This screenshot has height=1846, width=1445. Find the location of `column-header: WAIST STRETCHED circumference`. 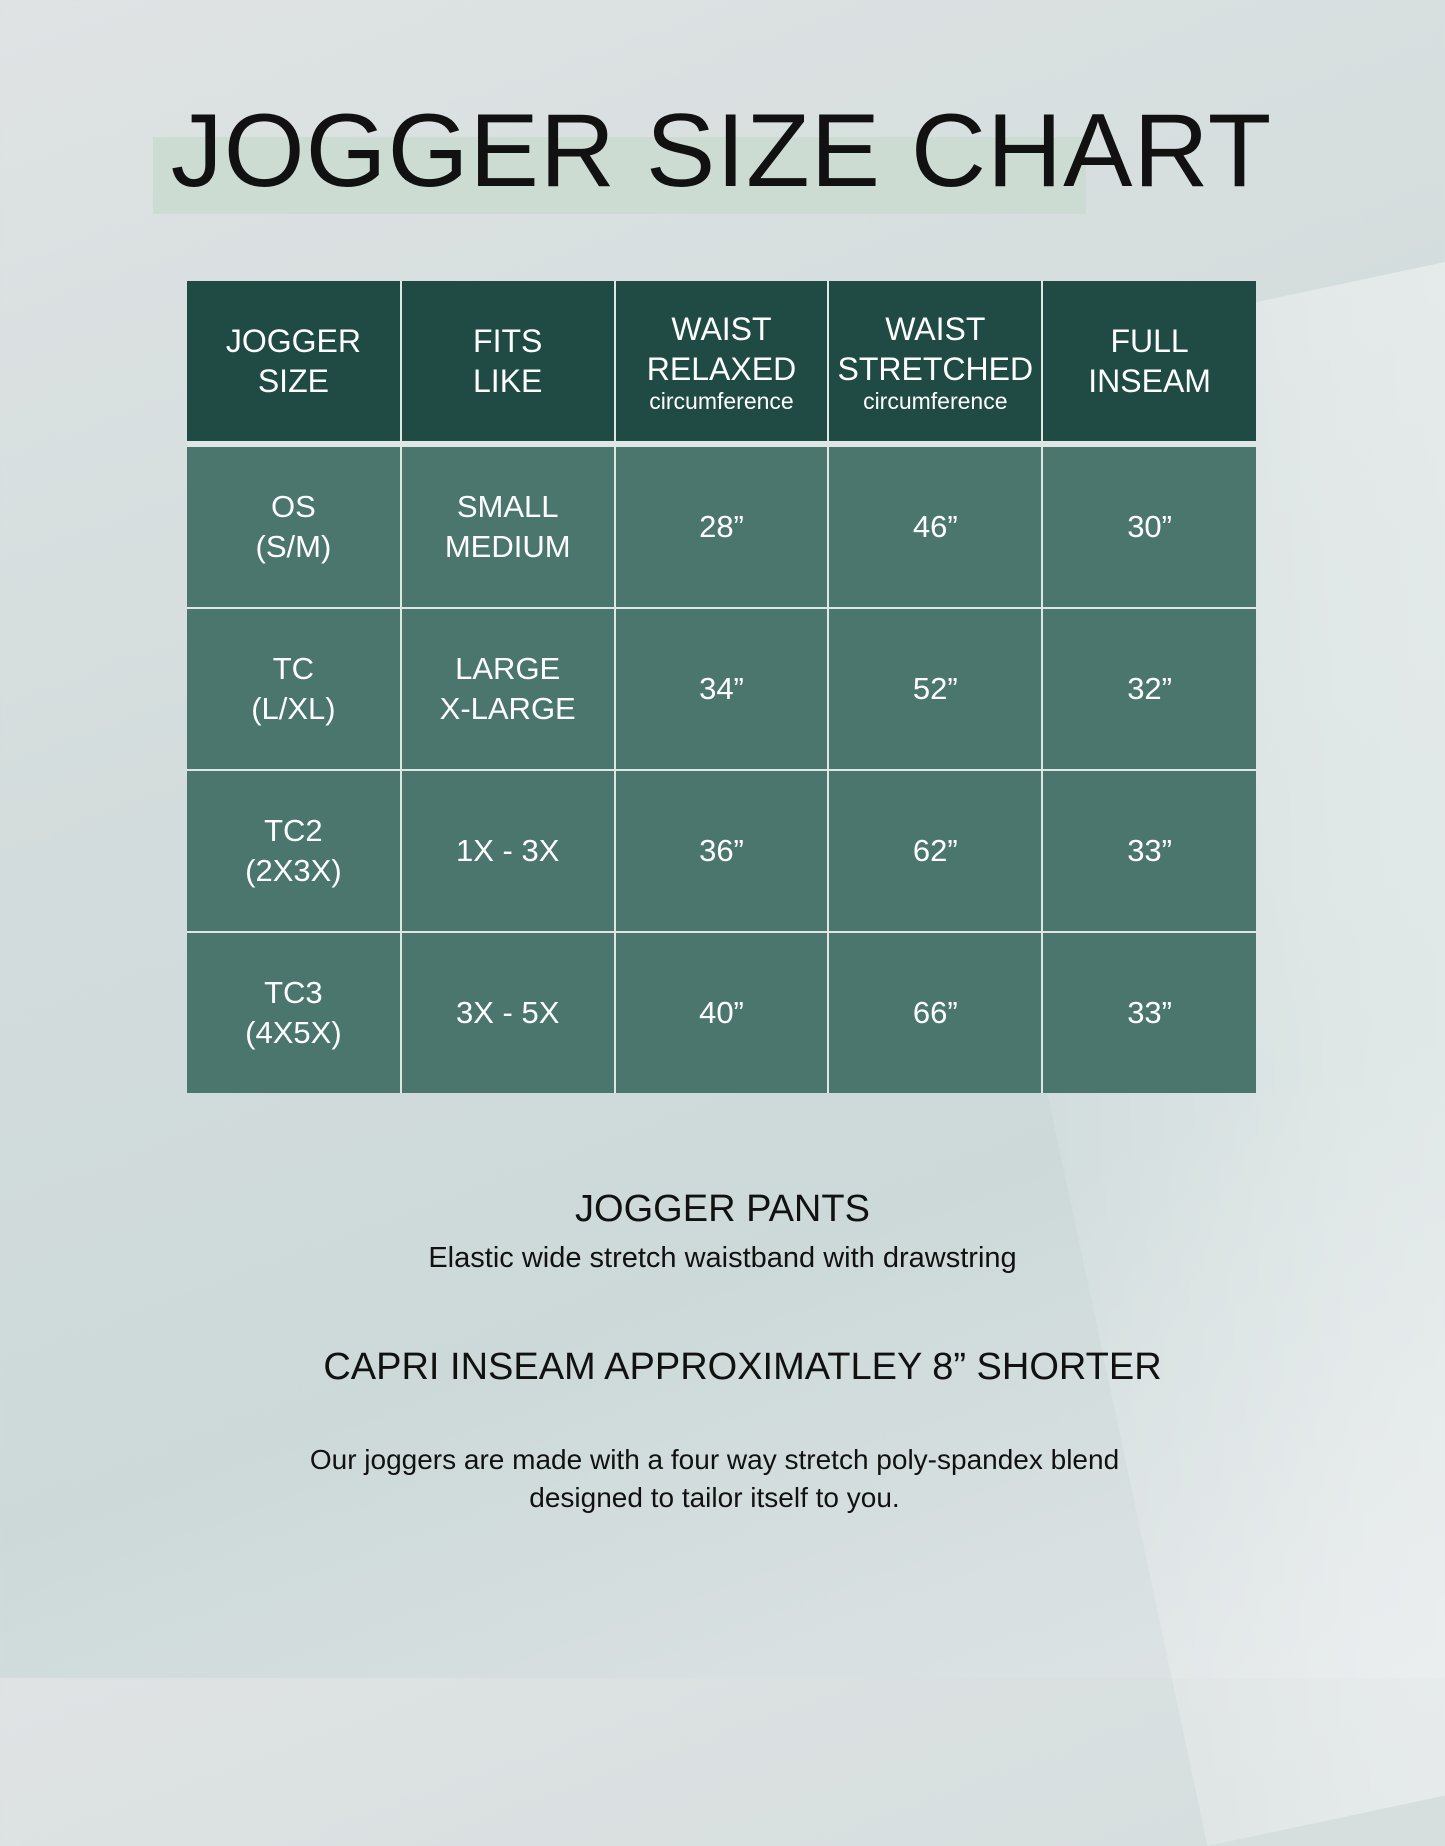

column-header: WAIST STRETCHED circumference is located at coordinates (935, 363).